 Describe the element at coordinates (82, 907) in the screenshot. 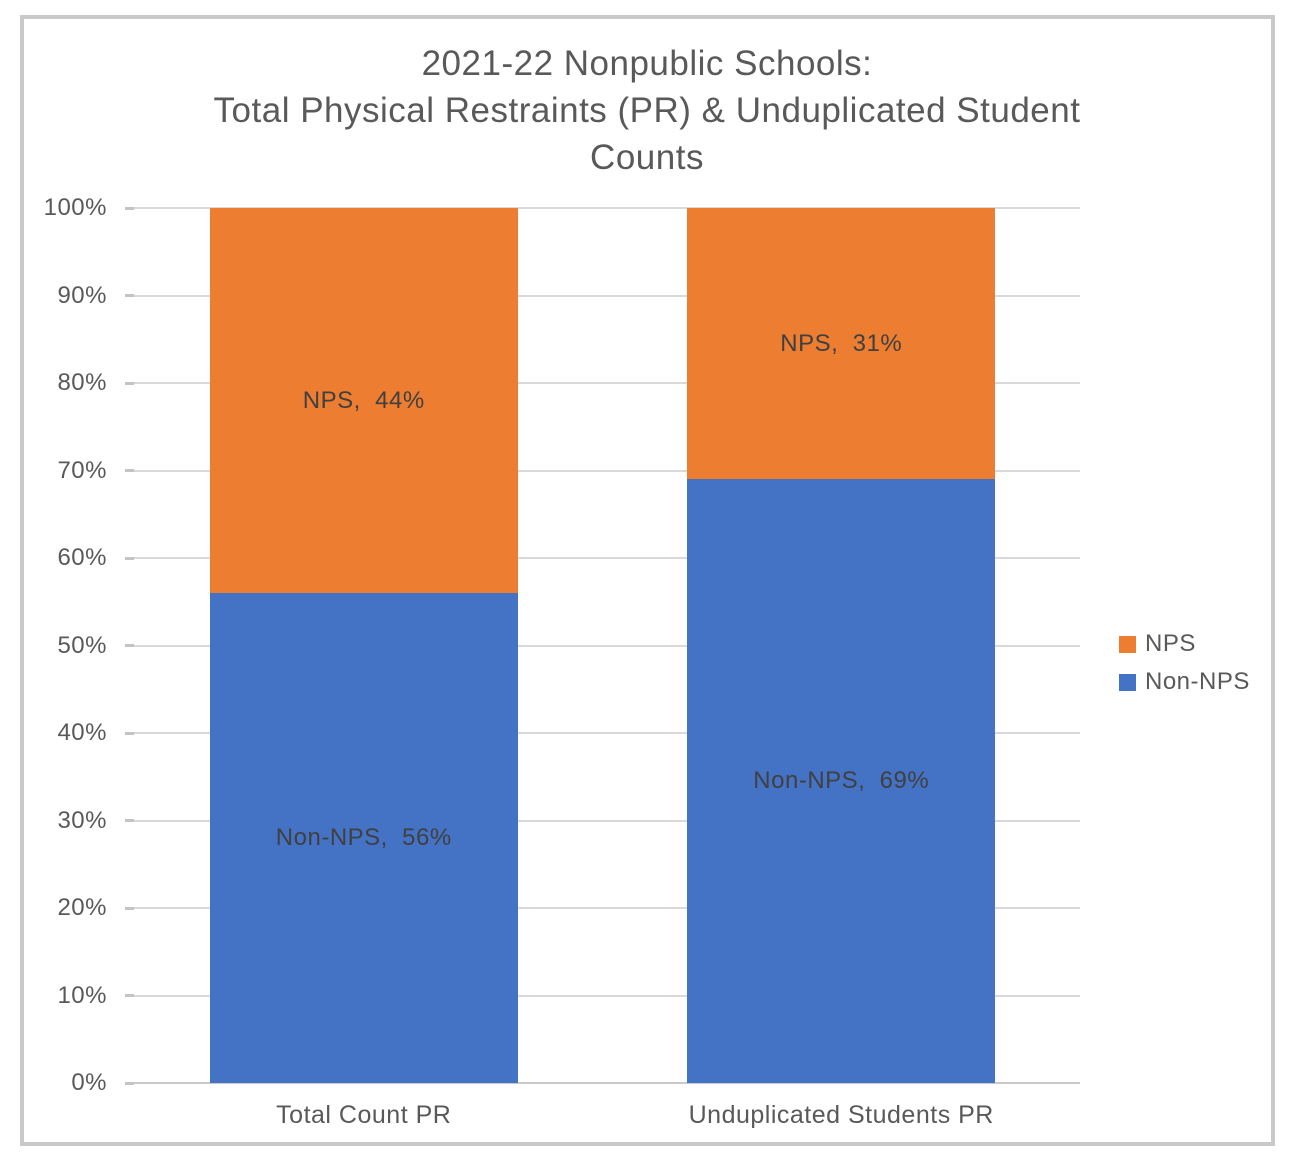

I see `y-axis-tick-label: 20%` at that location.